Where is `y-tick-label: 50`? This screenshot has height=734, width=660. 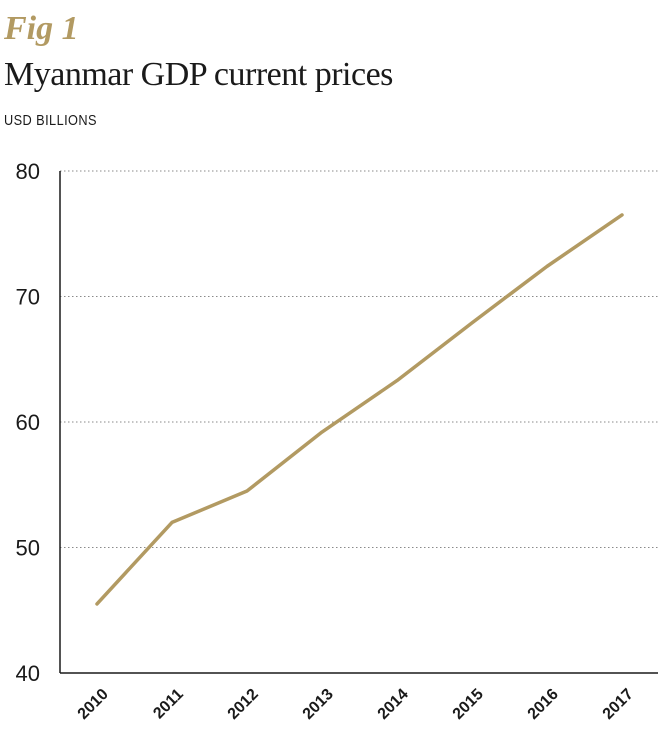 y-tick-label: 50 is located at coordinates (28, 548).